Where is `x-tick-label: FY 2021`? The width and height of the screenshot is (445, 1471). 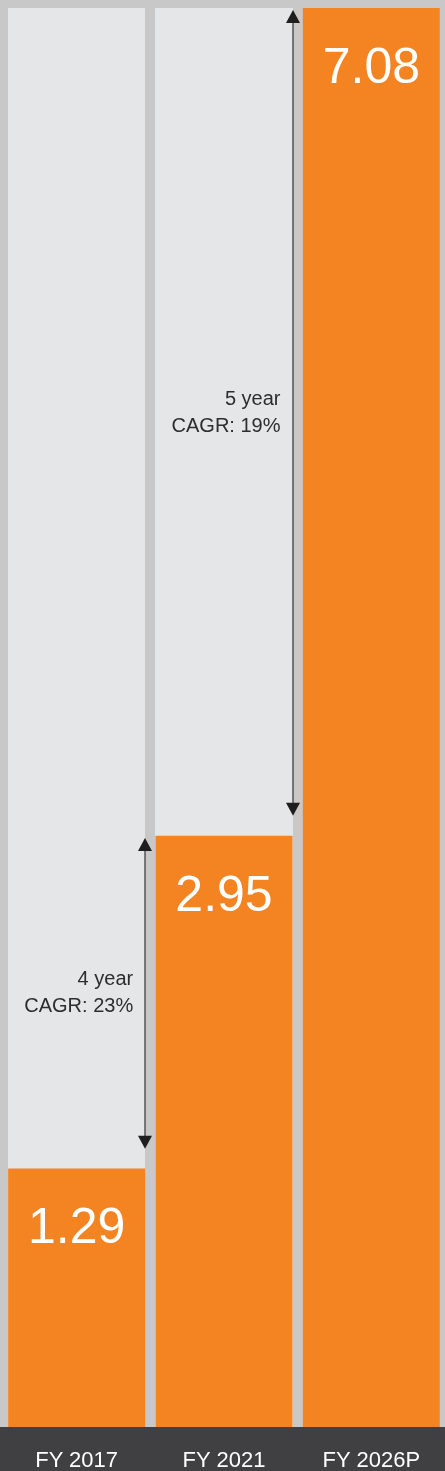
x-tick-label: FY 2021 is located at coordinates (224, 1459).